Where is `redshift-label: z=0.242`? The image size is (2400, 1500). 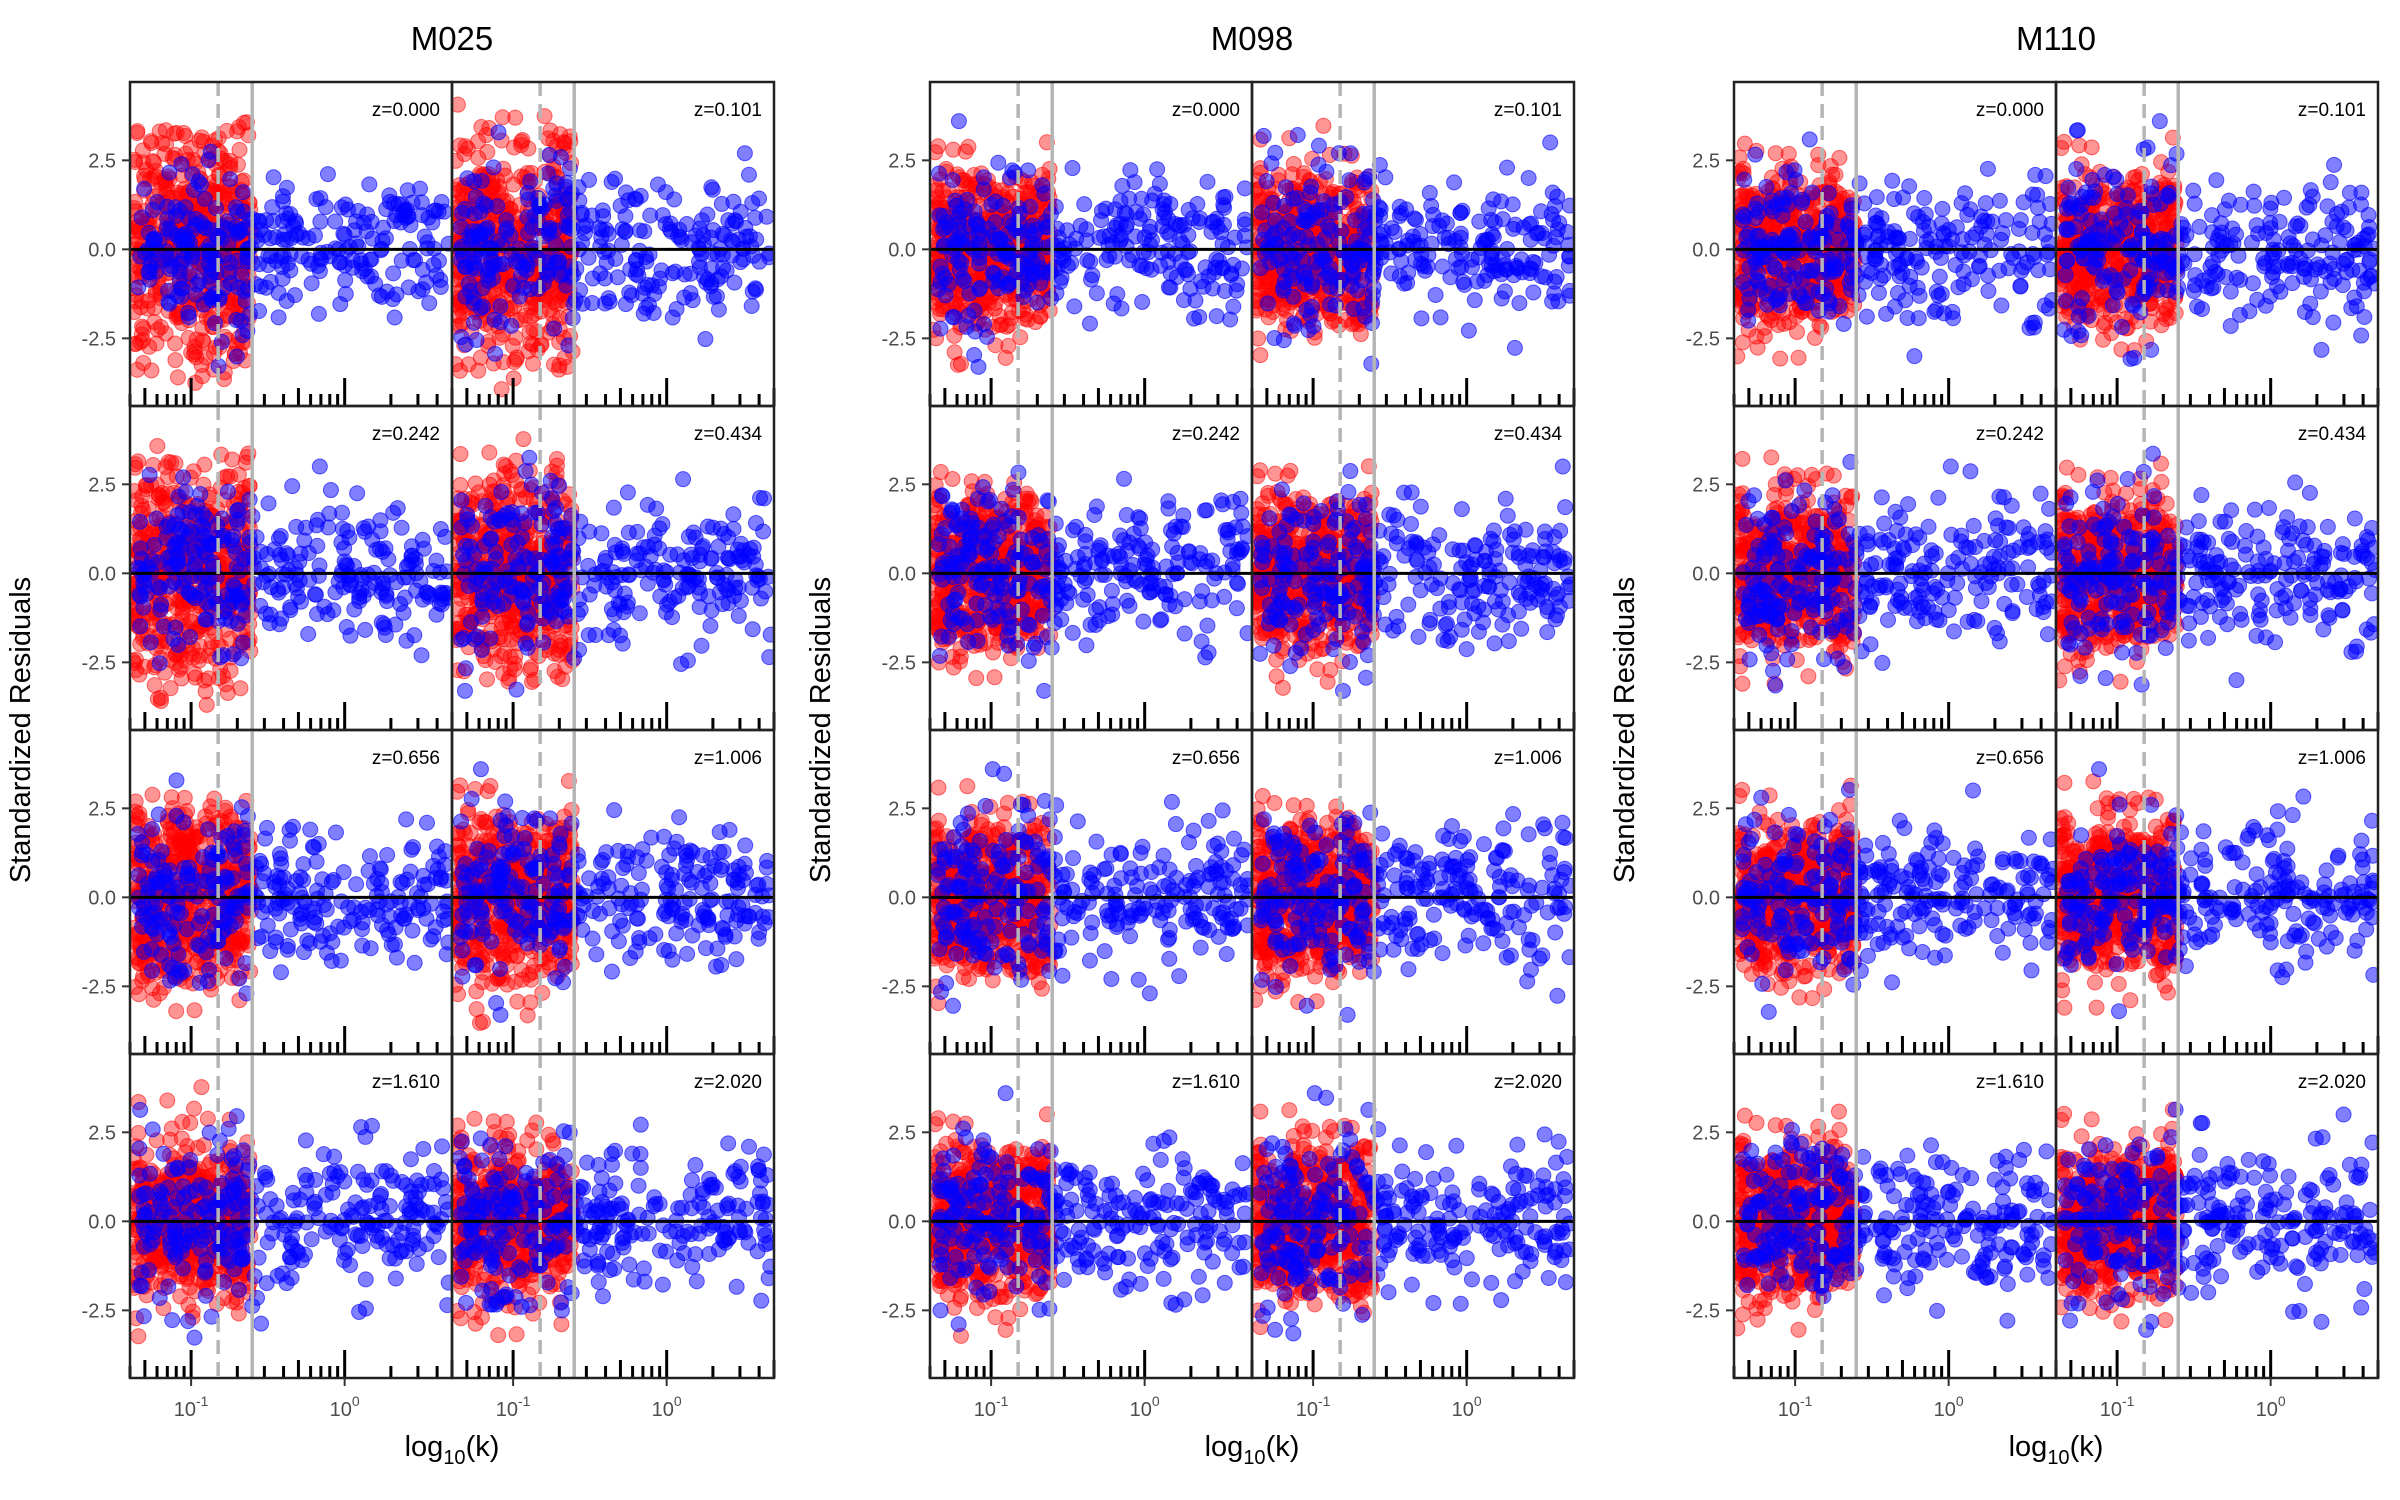 redshift-label: z=0.242 is located at coordinates (406, 434).